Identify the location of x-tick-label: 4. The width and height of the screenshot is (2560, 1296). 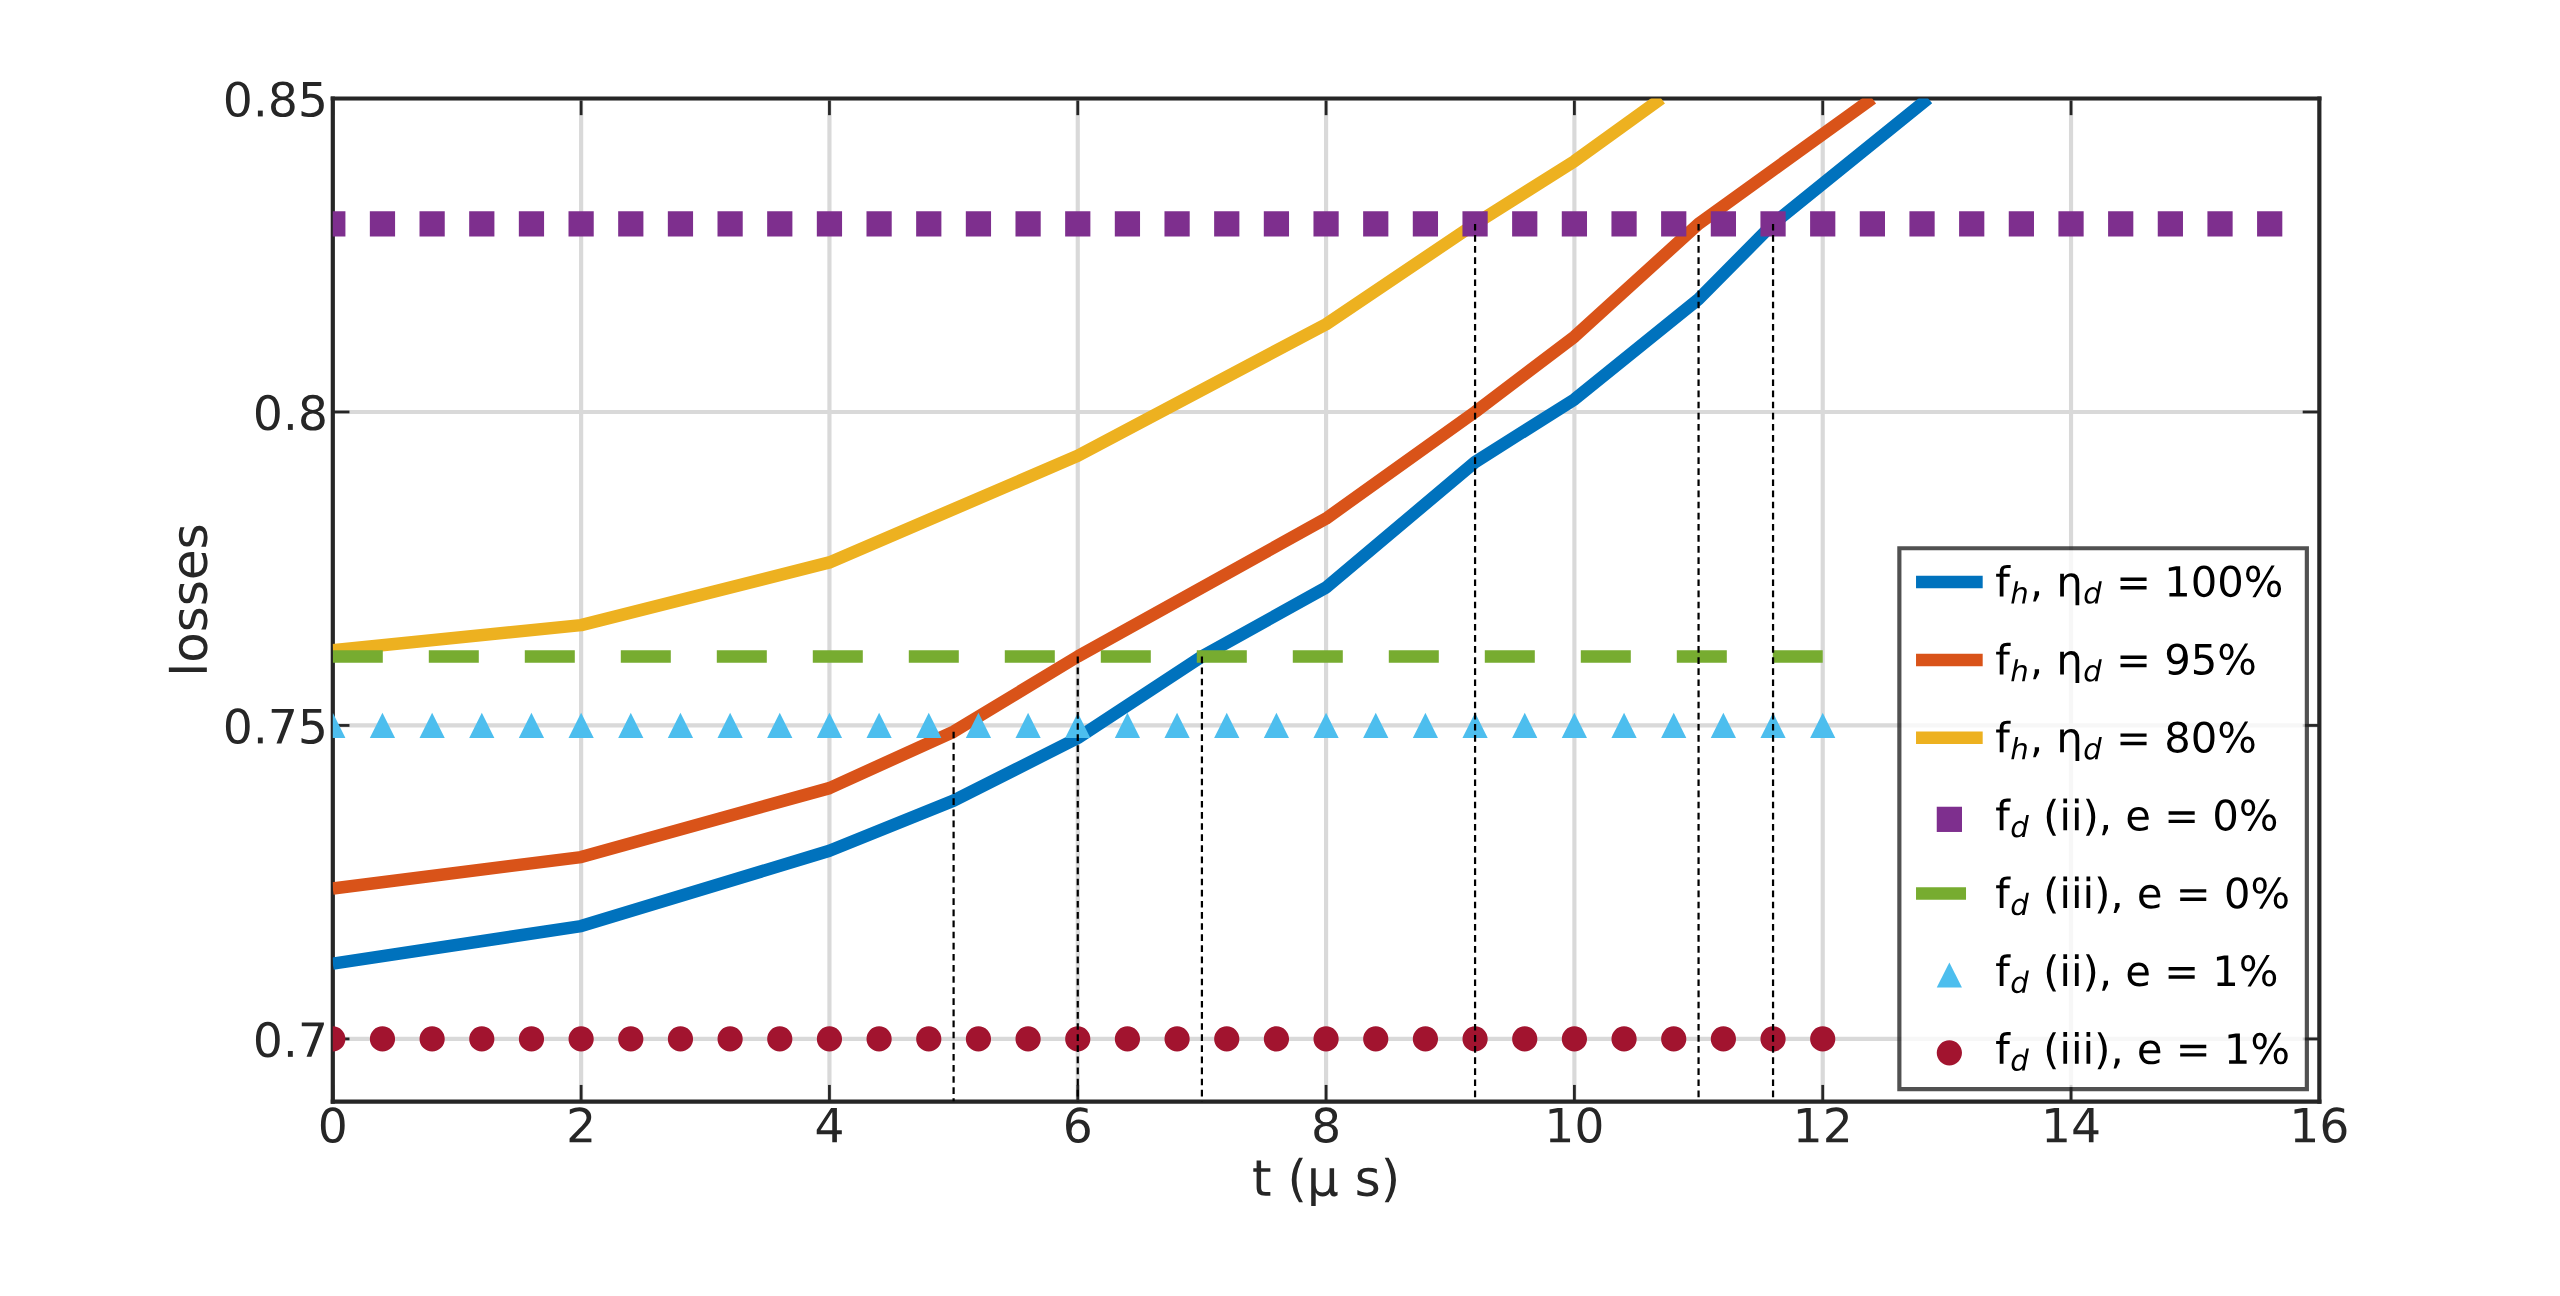
(829, 1125).